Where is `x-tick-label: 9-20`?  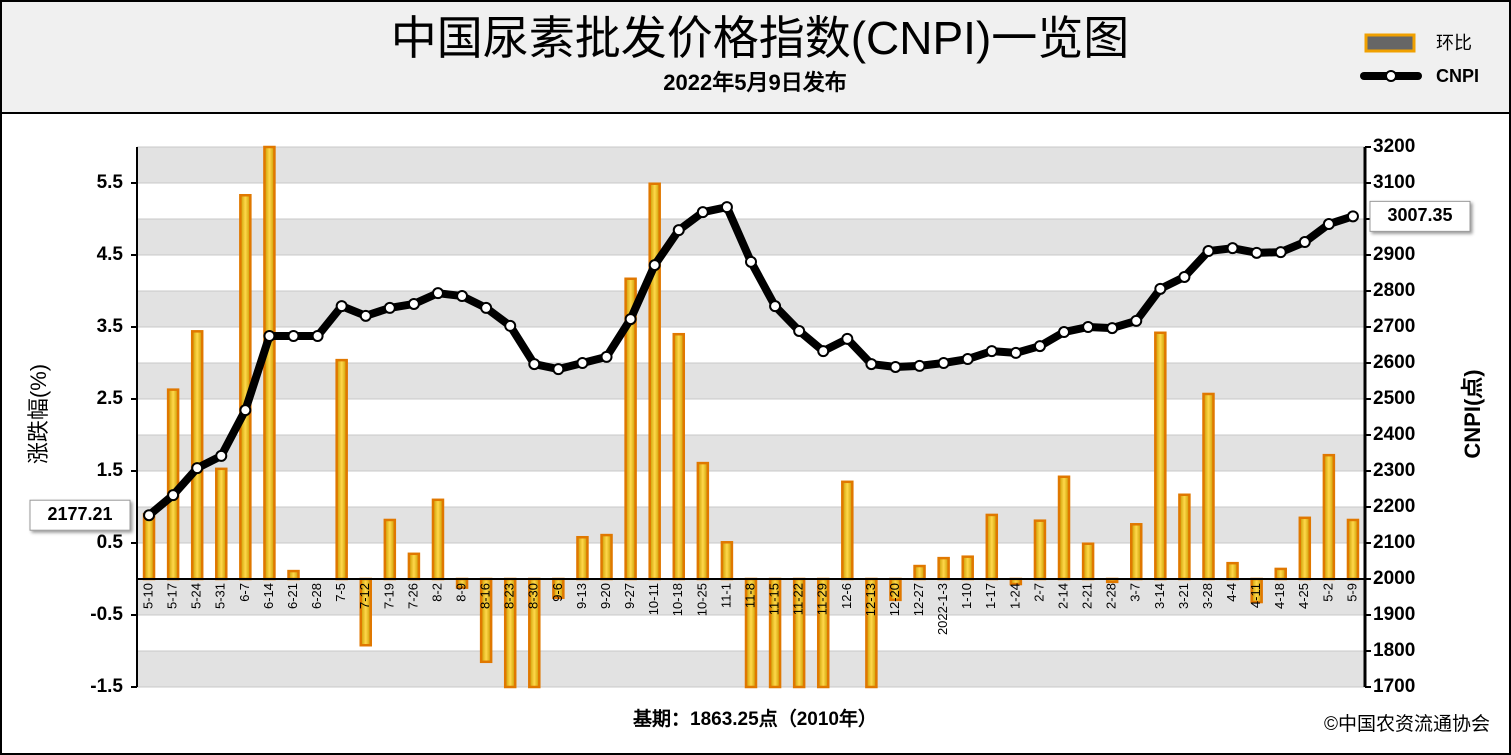
x-tick-label: 9-20 is located at coordinates (605, 596).